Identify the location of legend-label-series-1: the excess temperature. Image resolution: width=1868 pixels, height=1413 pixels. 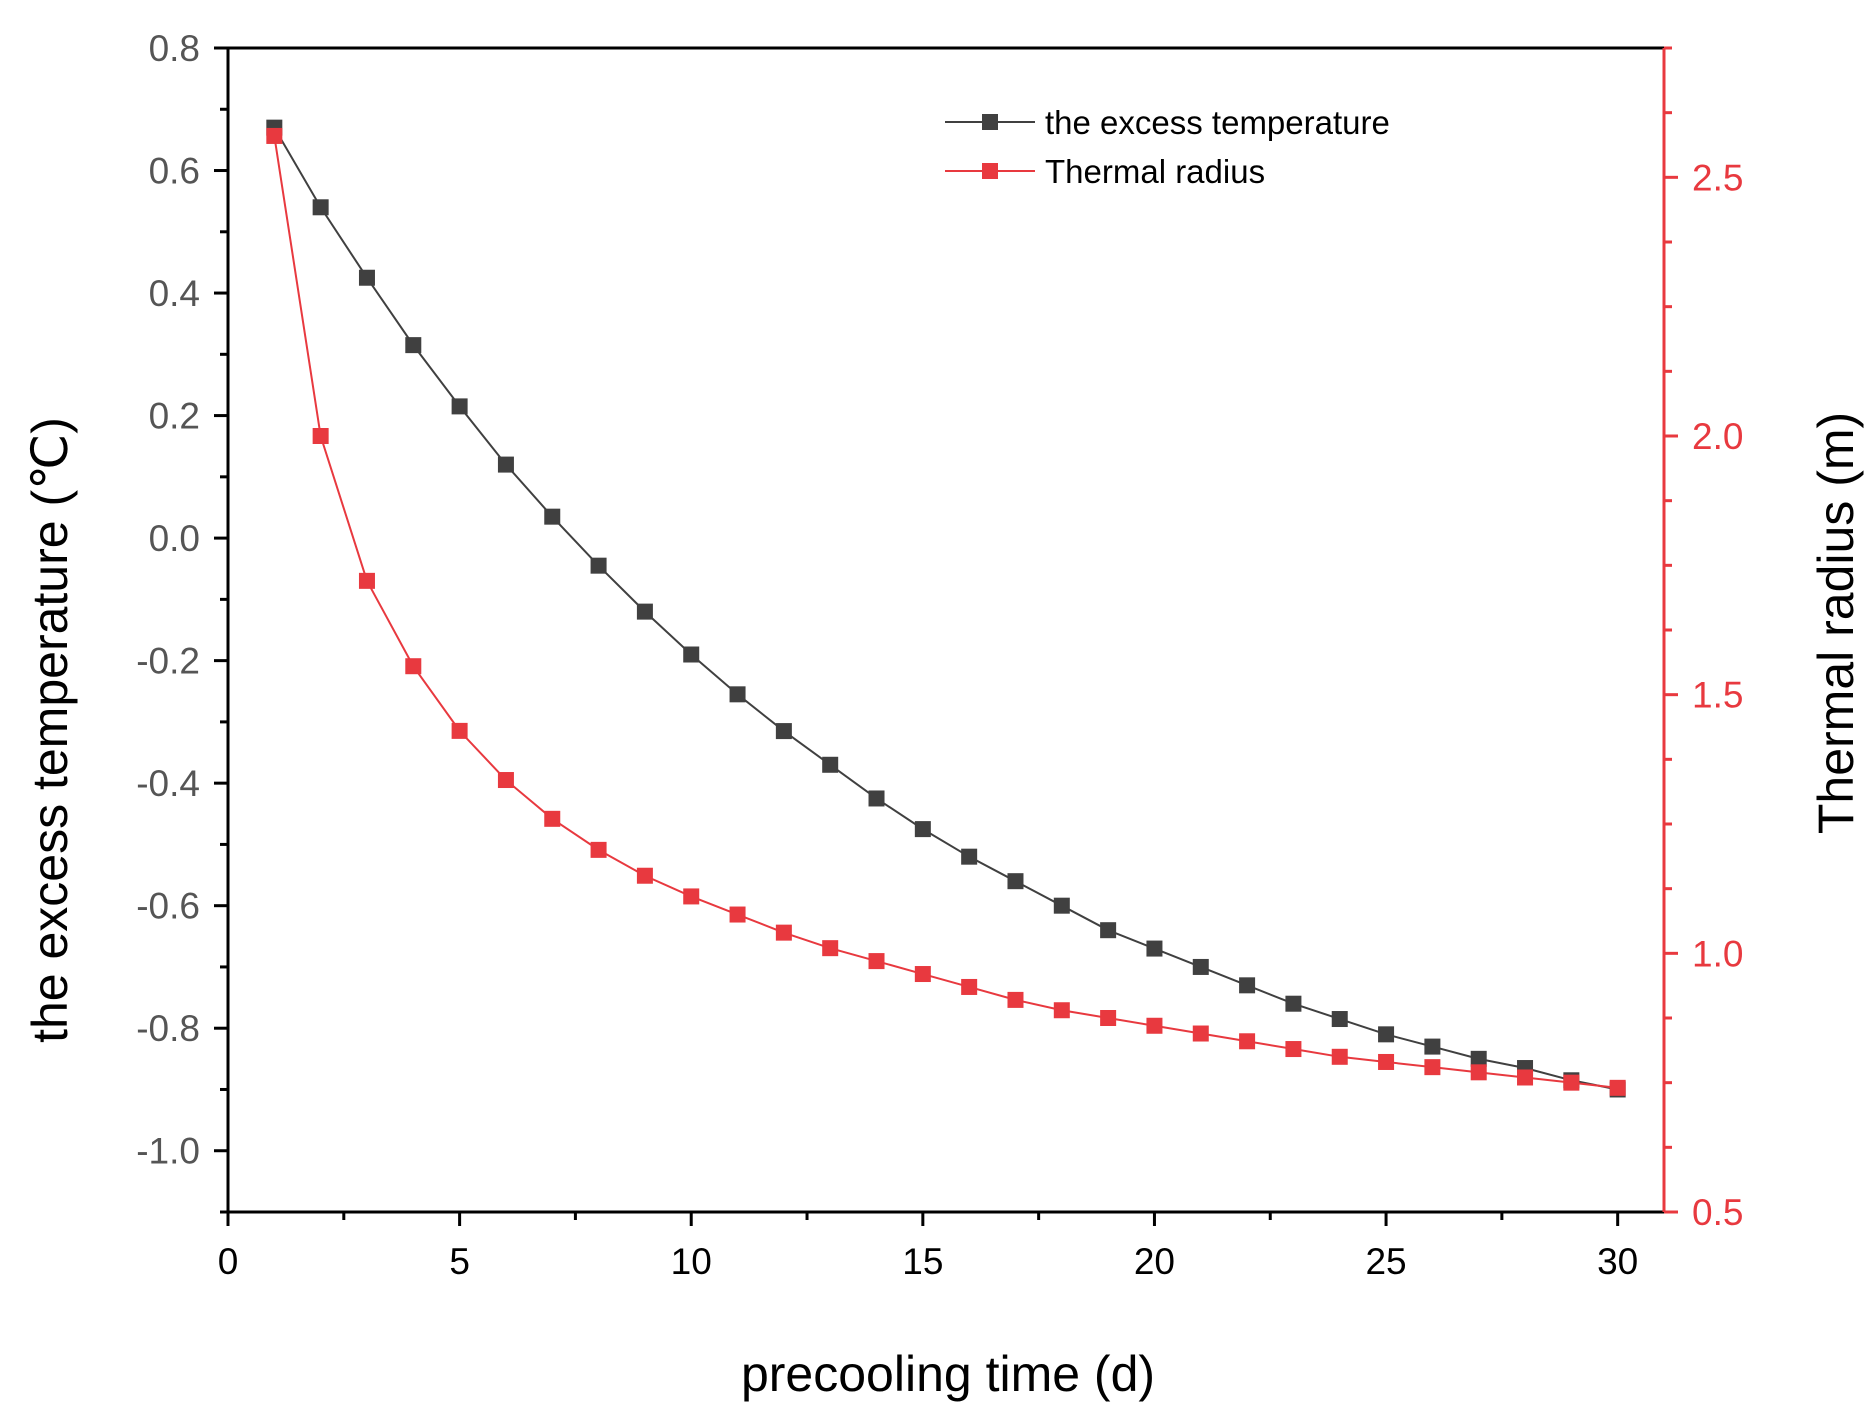
(1217, 122).